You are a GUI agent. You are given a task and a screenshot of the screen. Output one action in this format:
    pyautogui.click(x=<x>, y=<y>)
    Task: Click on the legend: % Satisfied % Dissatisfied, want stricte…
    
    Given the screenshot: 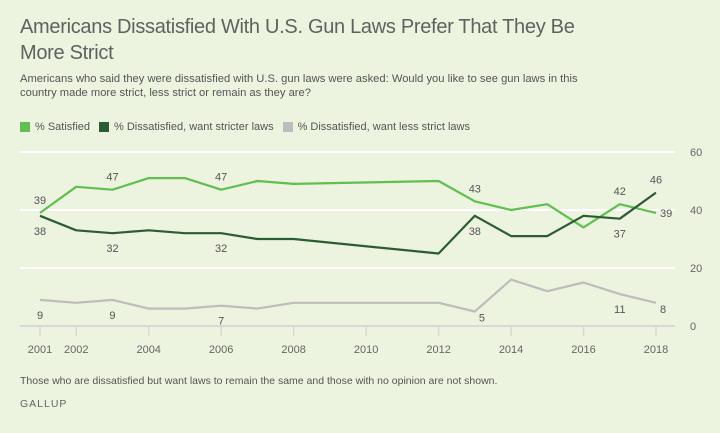 What is the action you would take?
    pyautogui.click(x=249, y=127)
    